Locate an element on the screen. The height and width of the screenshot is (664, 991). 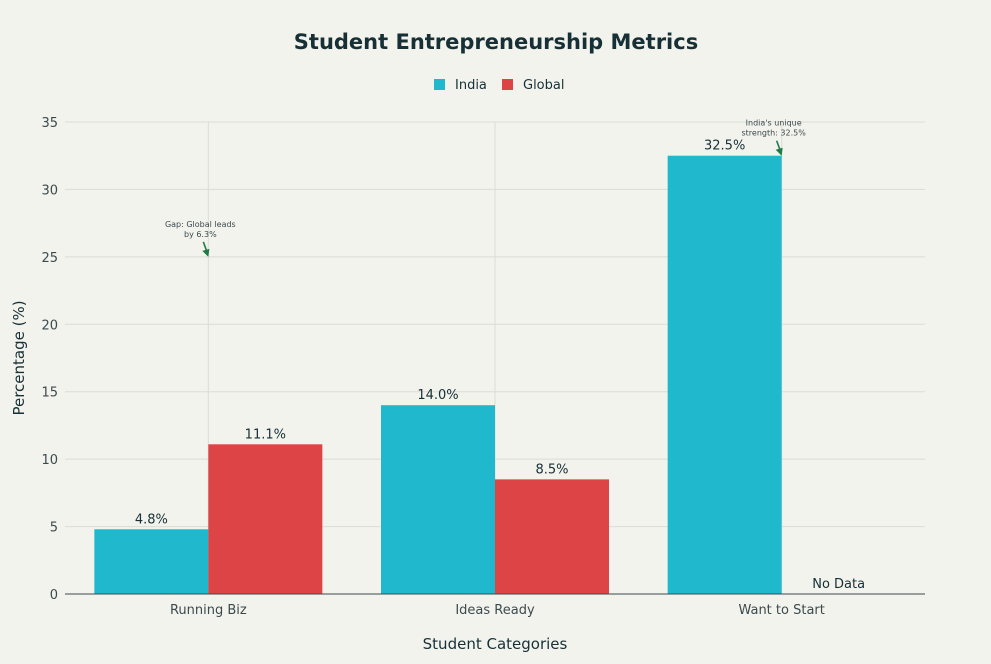
data-label: 4.8% is located at coordinates (151, 519).